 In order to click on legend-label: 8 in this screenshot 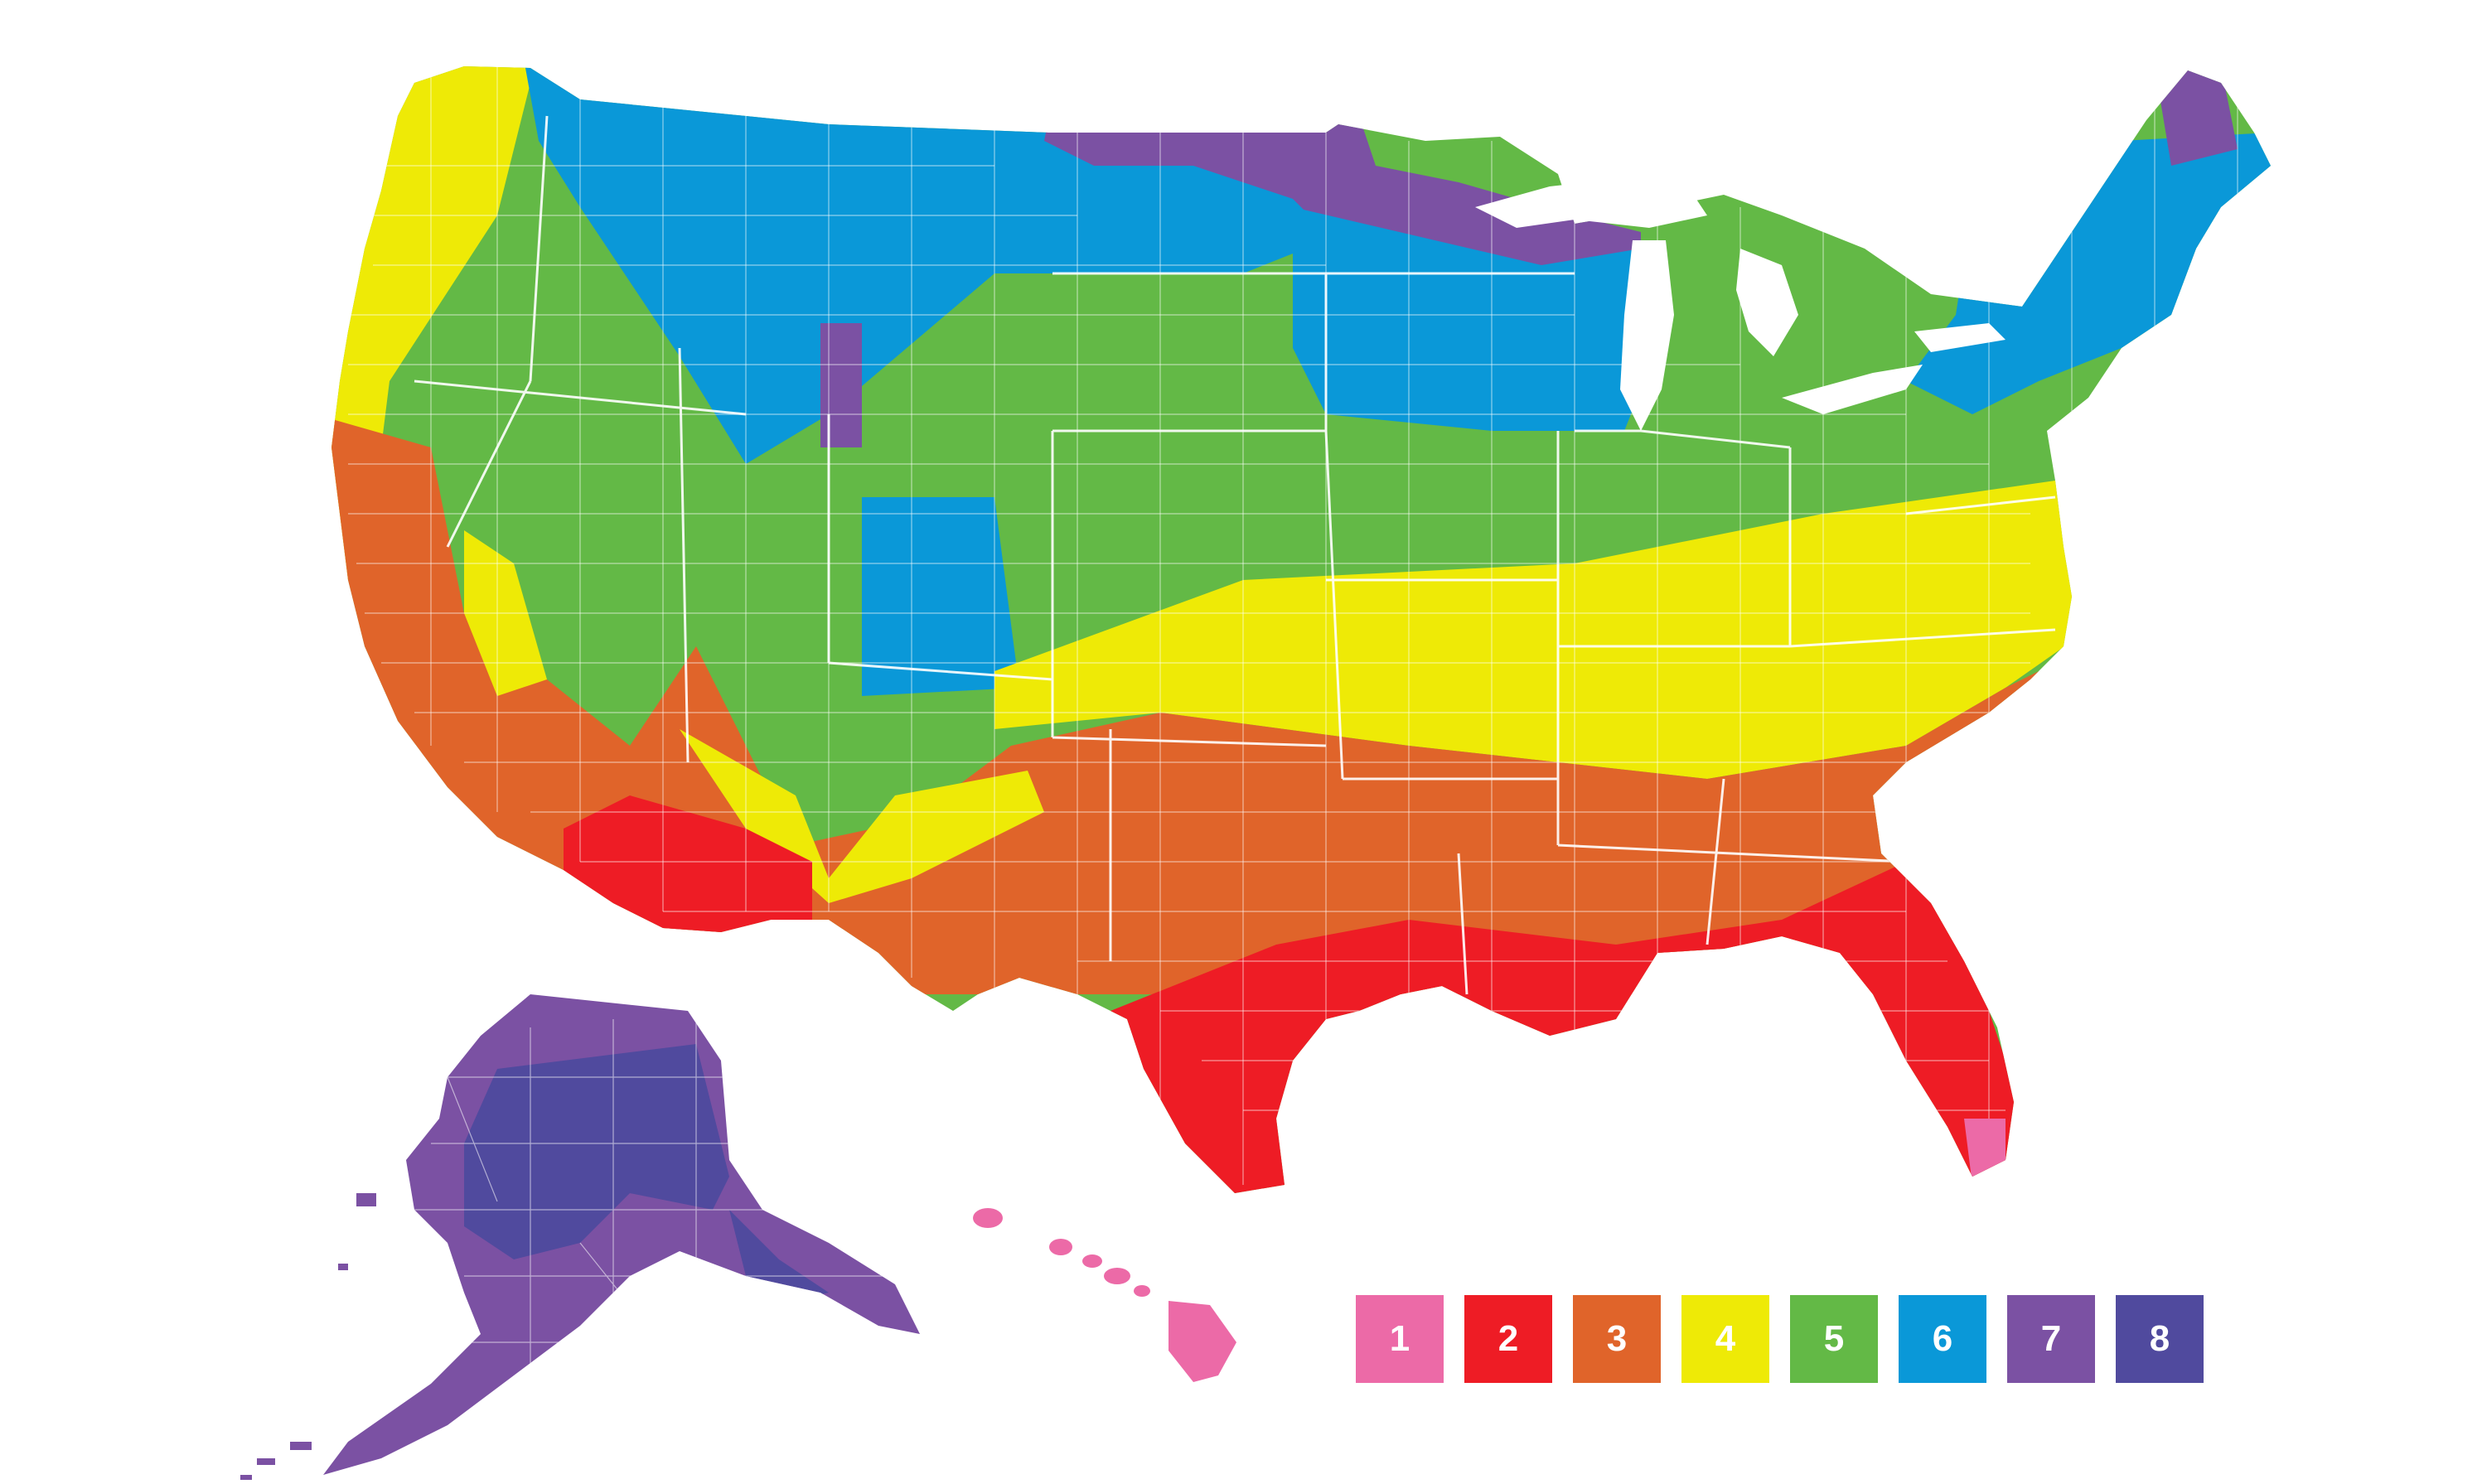, I will do `click(2159, 1338)`.